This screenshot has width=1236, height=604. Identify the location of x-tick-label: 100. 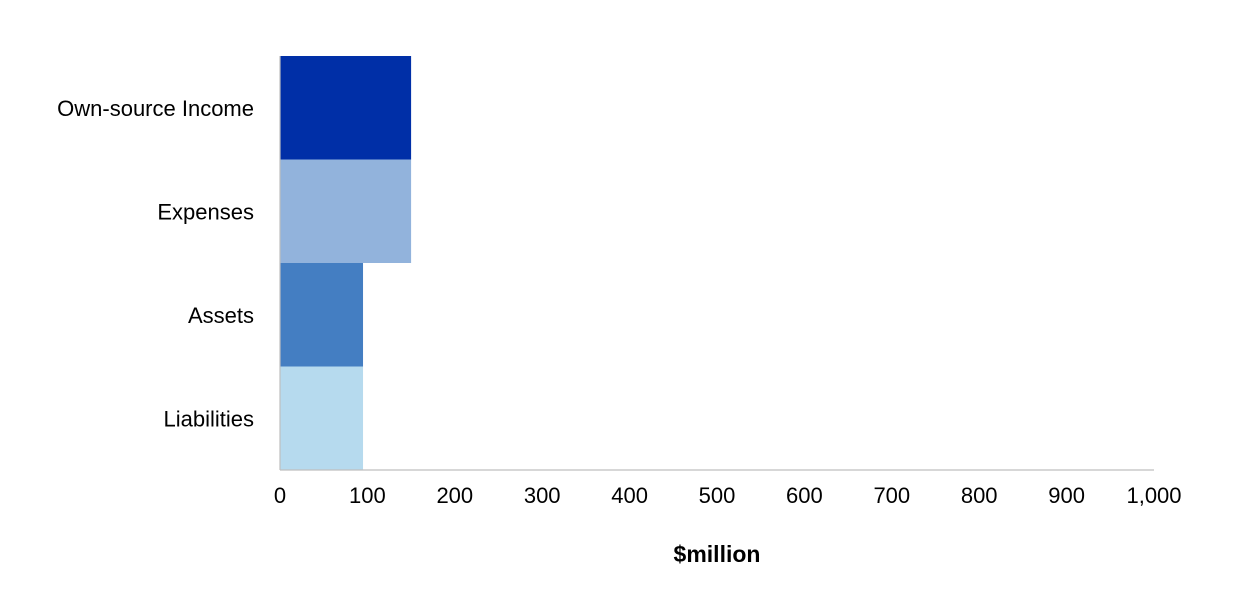
(367, 495).